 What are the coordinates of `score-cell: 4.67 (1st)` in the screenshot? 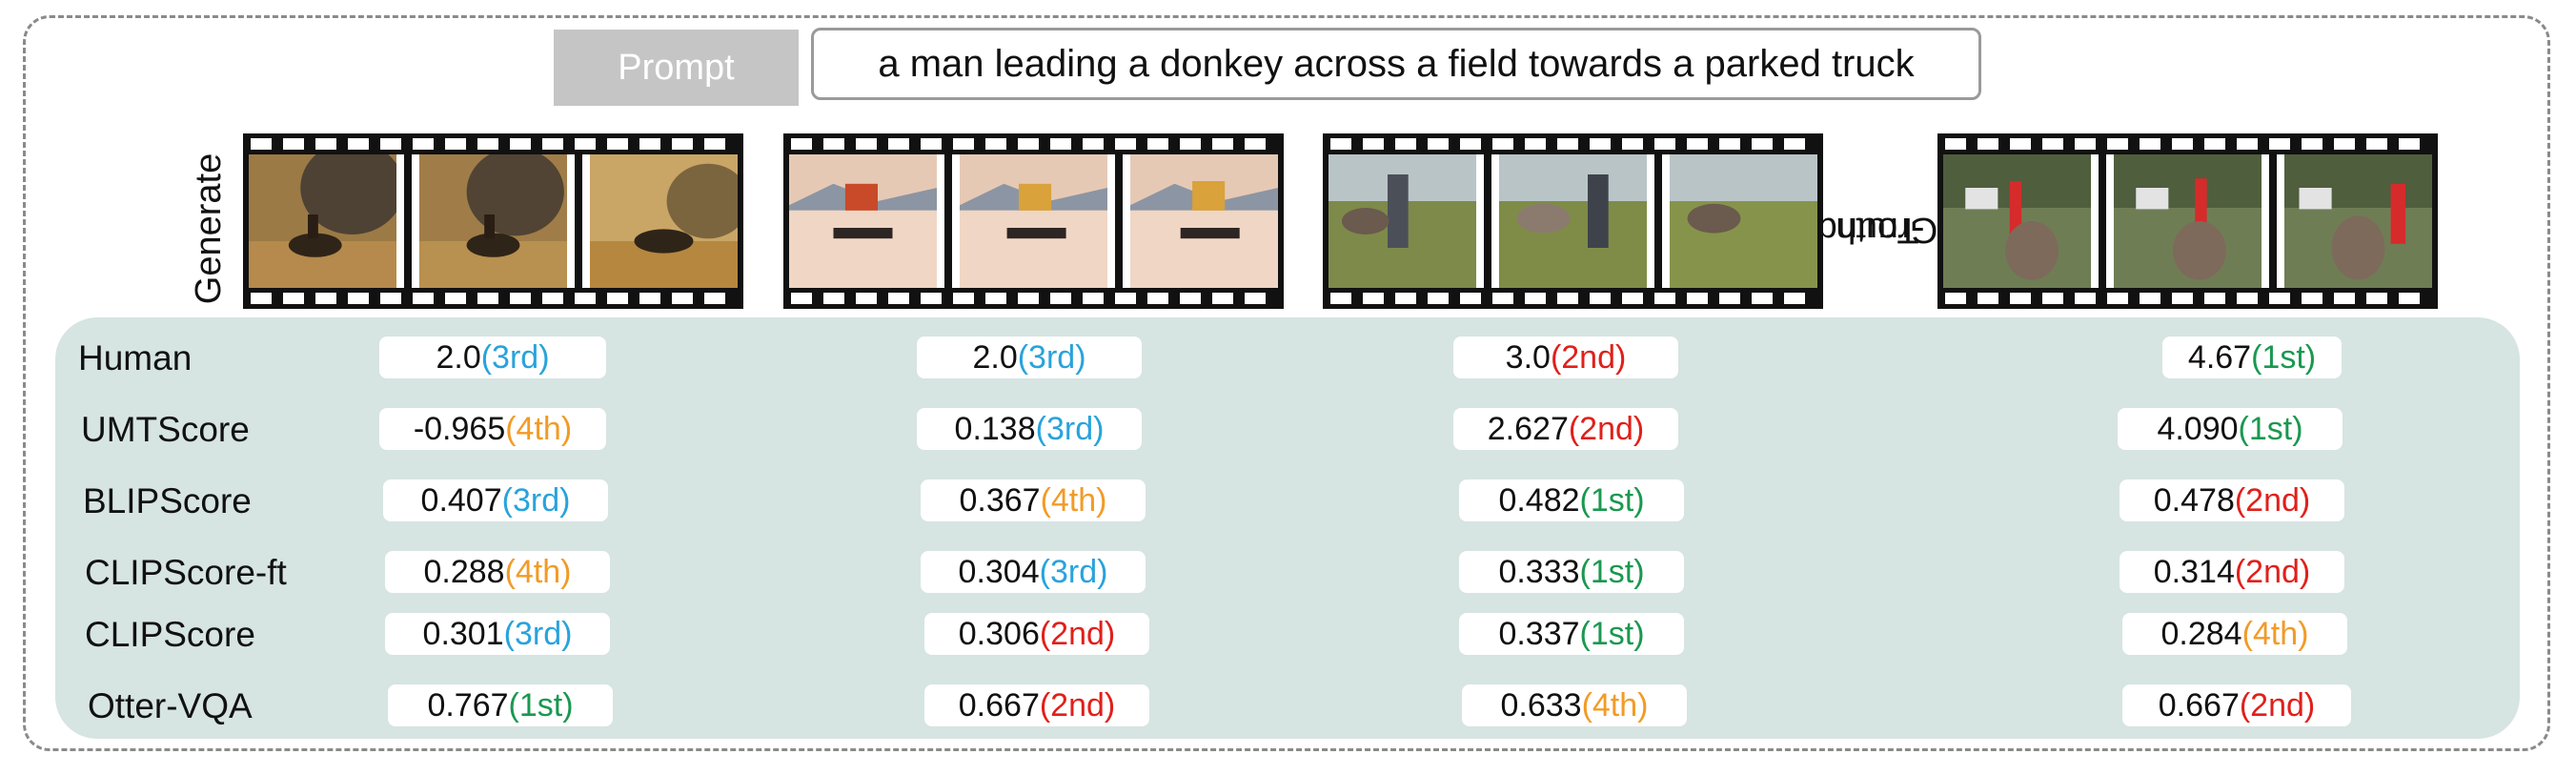 It's located at (2252, 357).